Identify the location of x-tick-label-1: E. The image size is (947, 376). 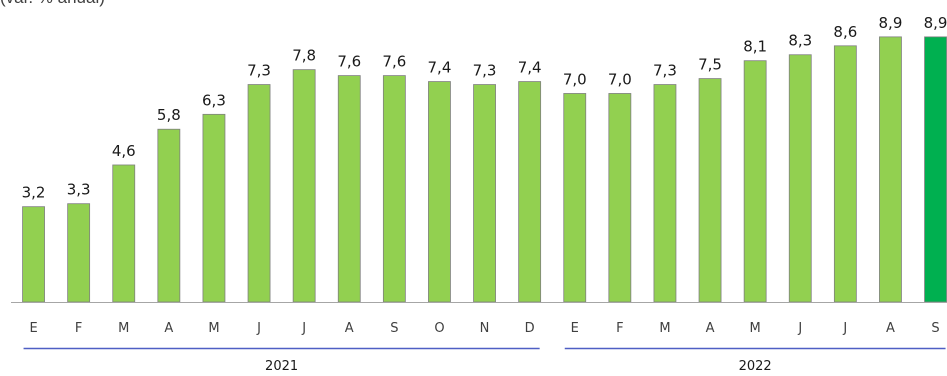
(33, 328).